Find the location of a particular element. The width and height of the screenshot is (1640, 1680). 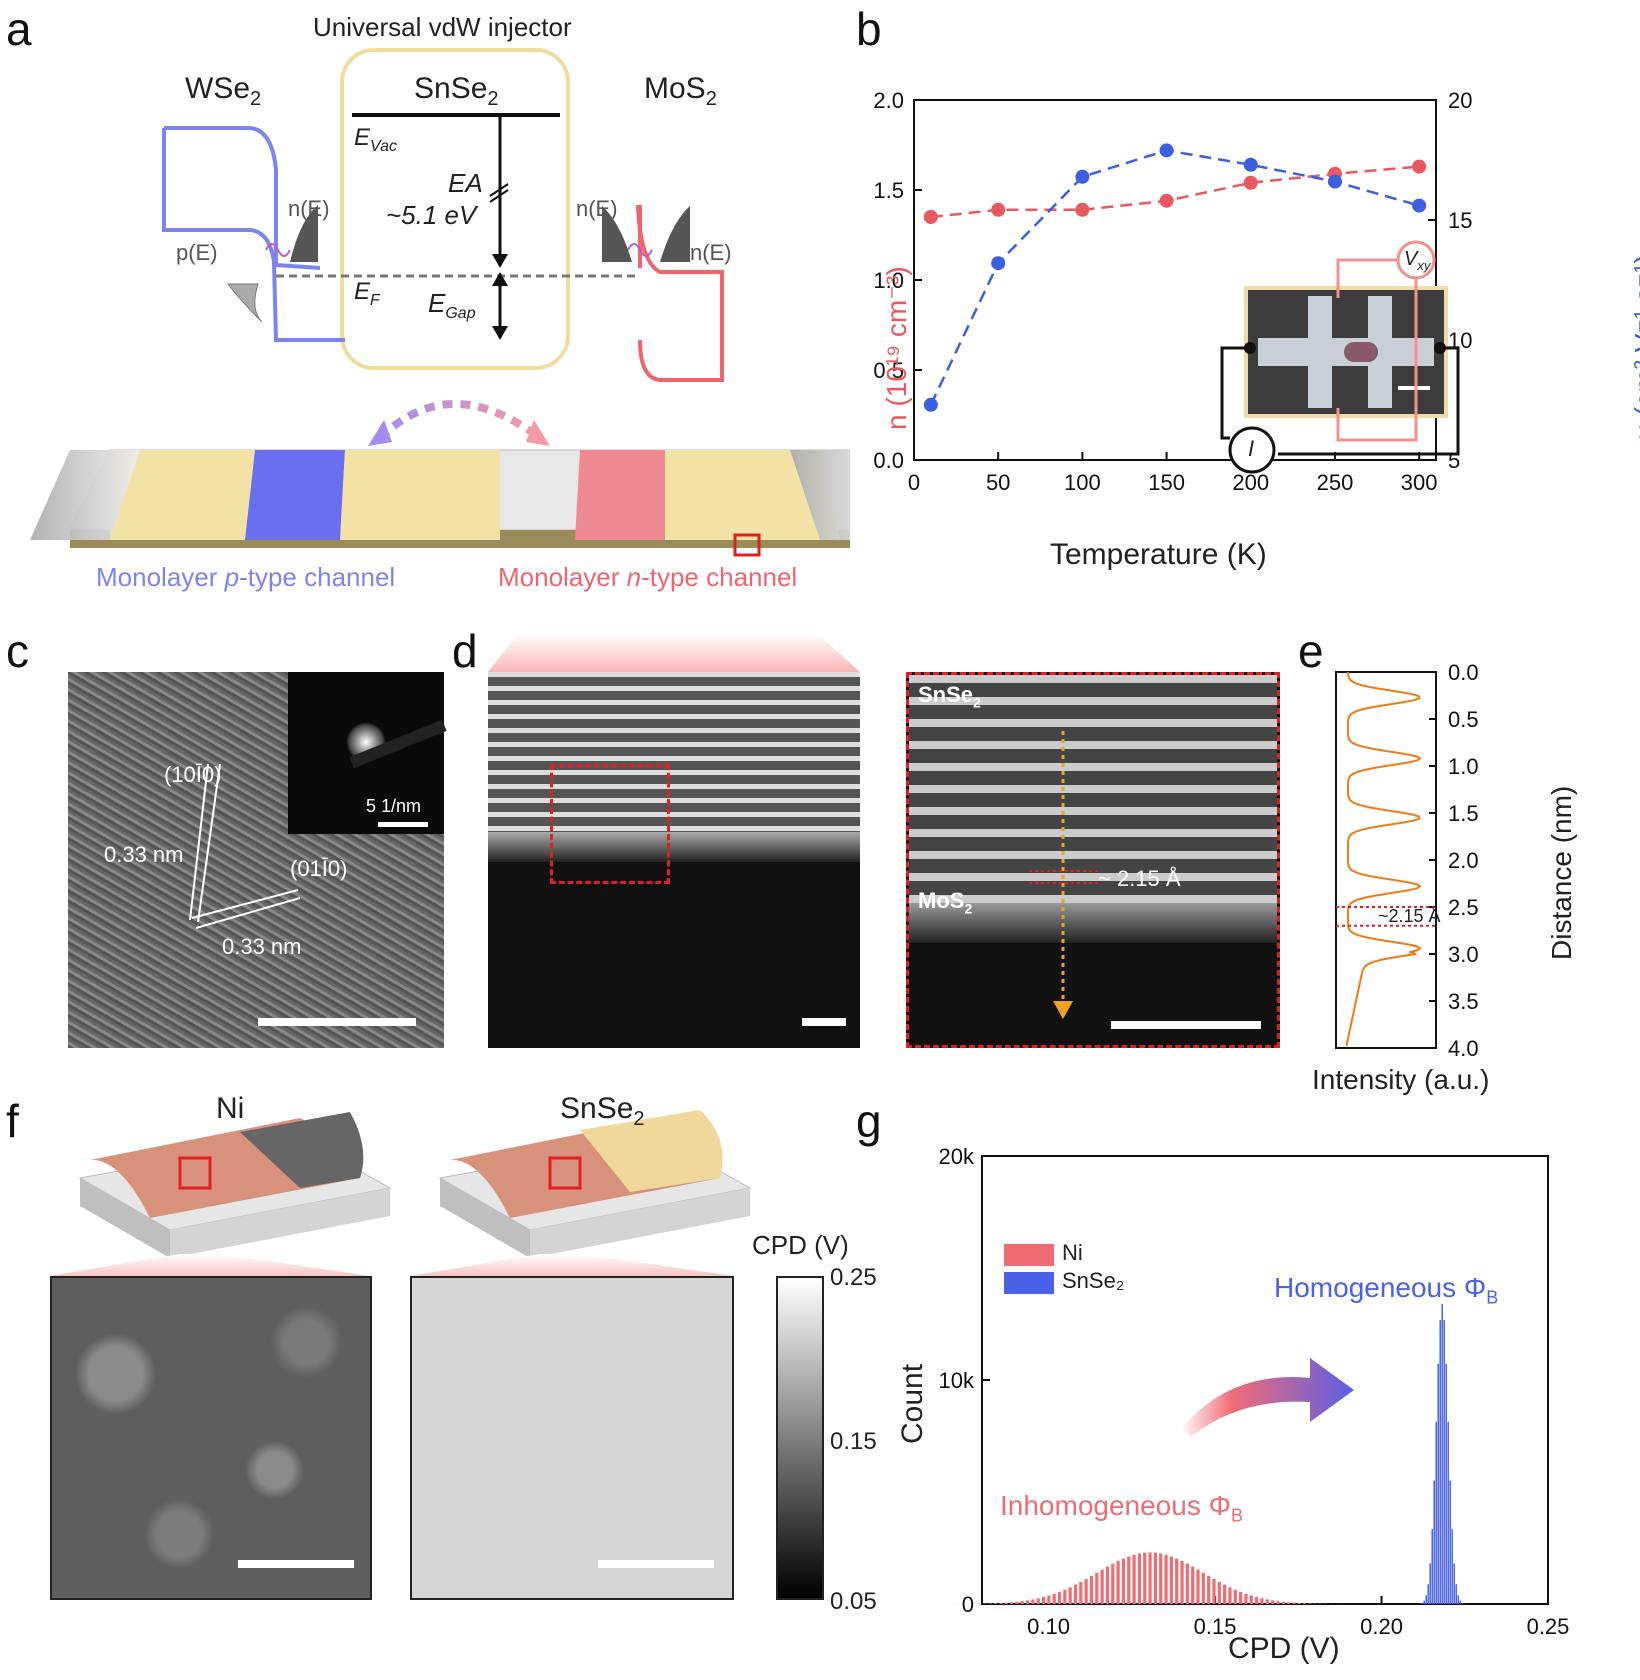

chart-e-ytick-label: 0.5 is located at coordinates (1463, 719).